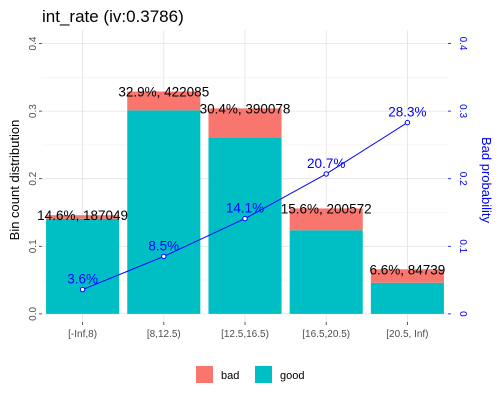 The image size is (500, 405). I want to click on right-y-tick-label: 0.2, so click(462, 179).